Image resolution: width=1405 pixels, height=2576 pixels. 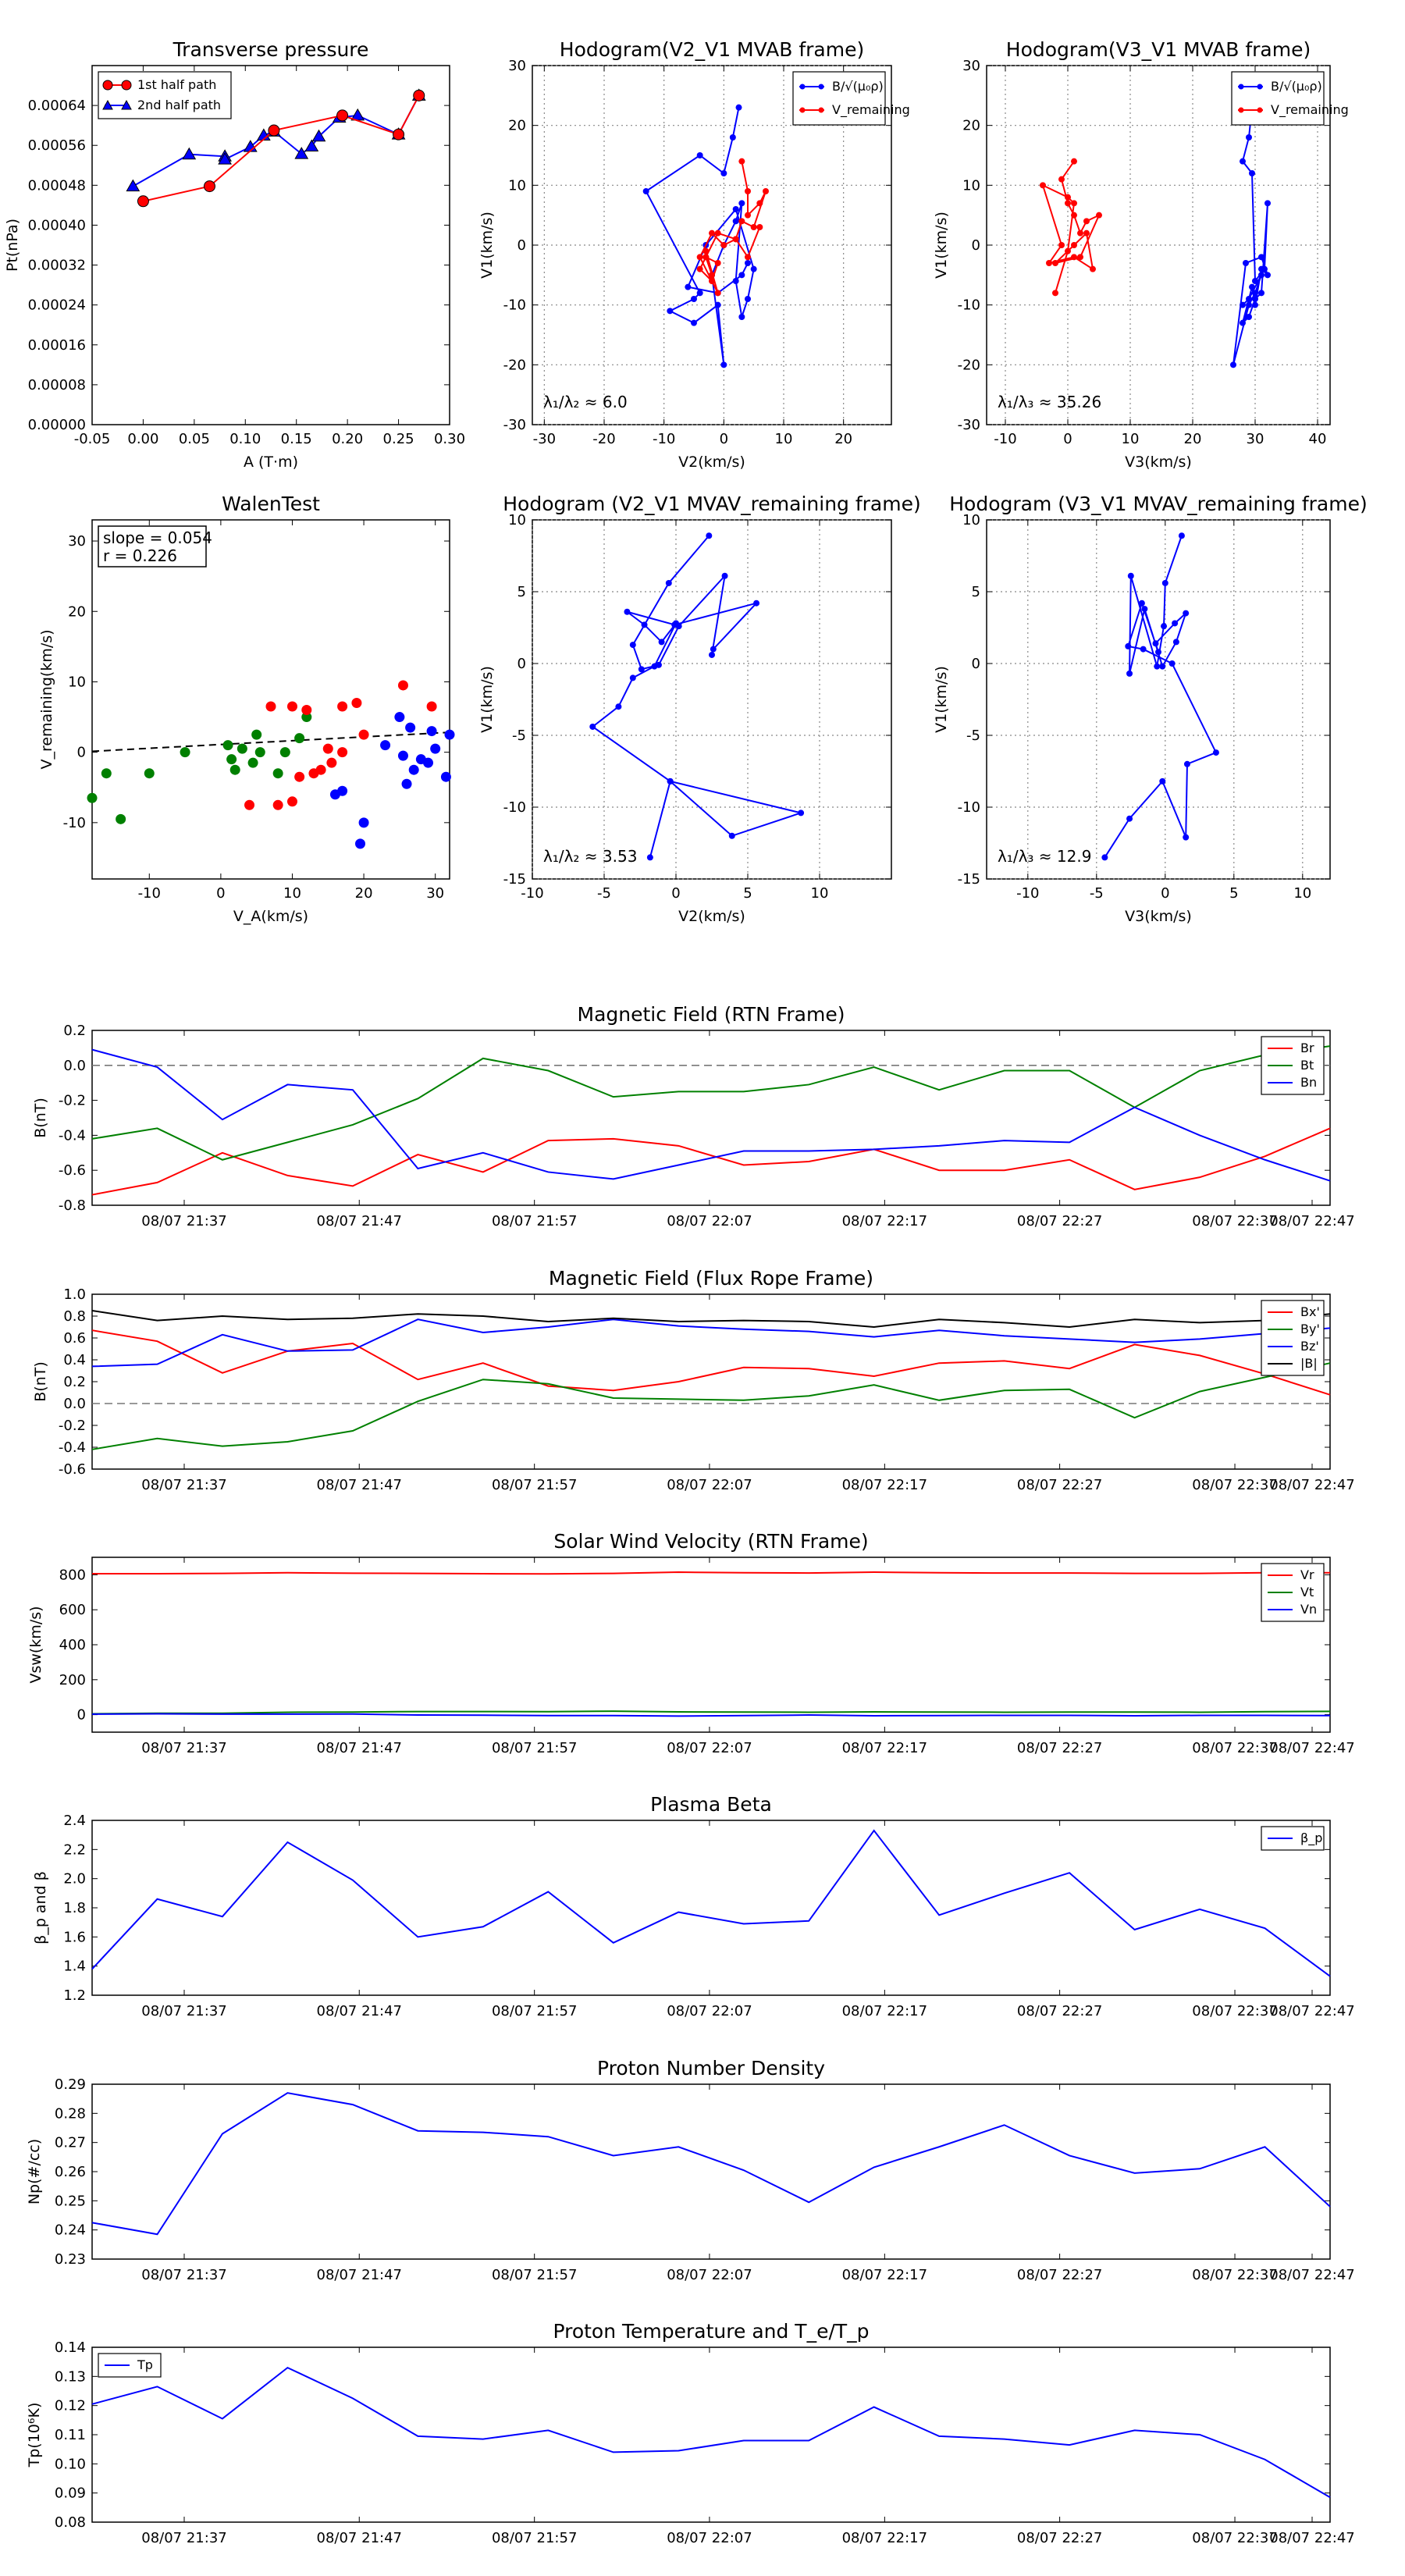 I want to click on y-tick-label: 0.26, so click(x=71, y=2172).